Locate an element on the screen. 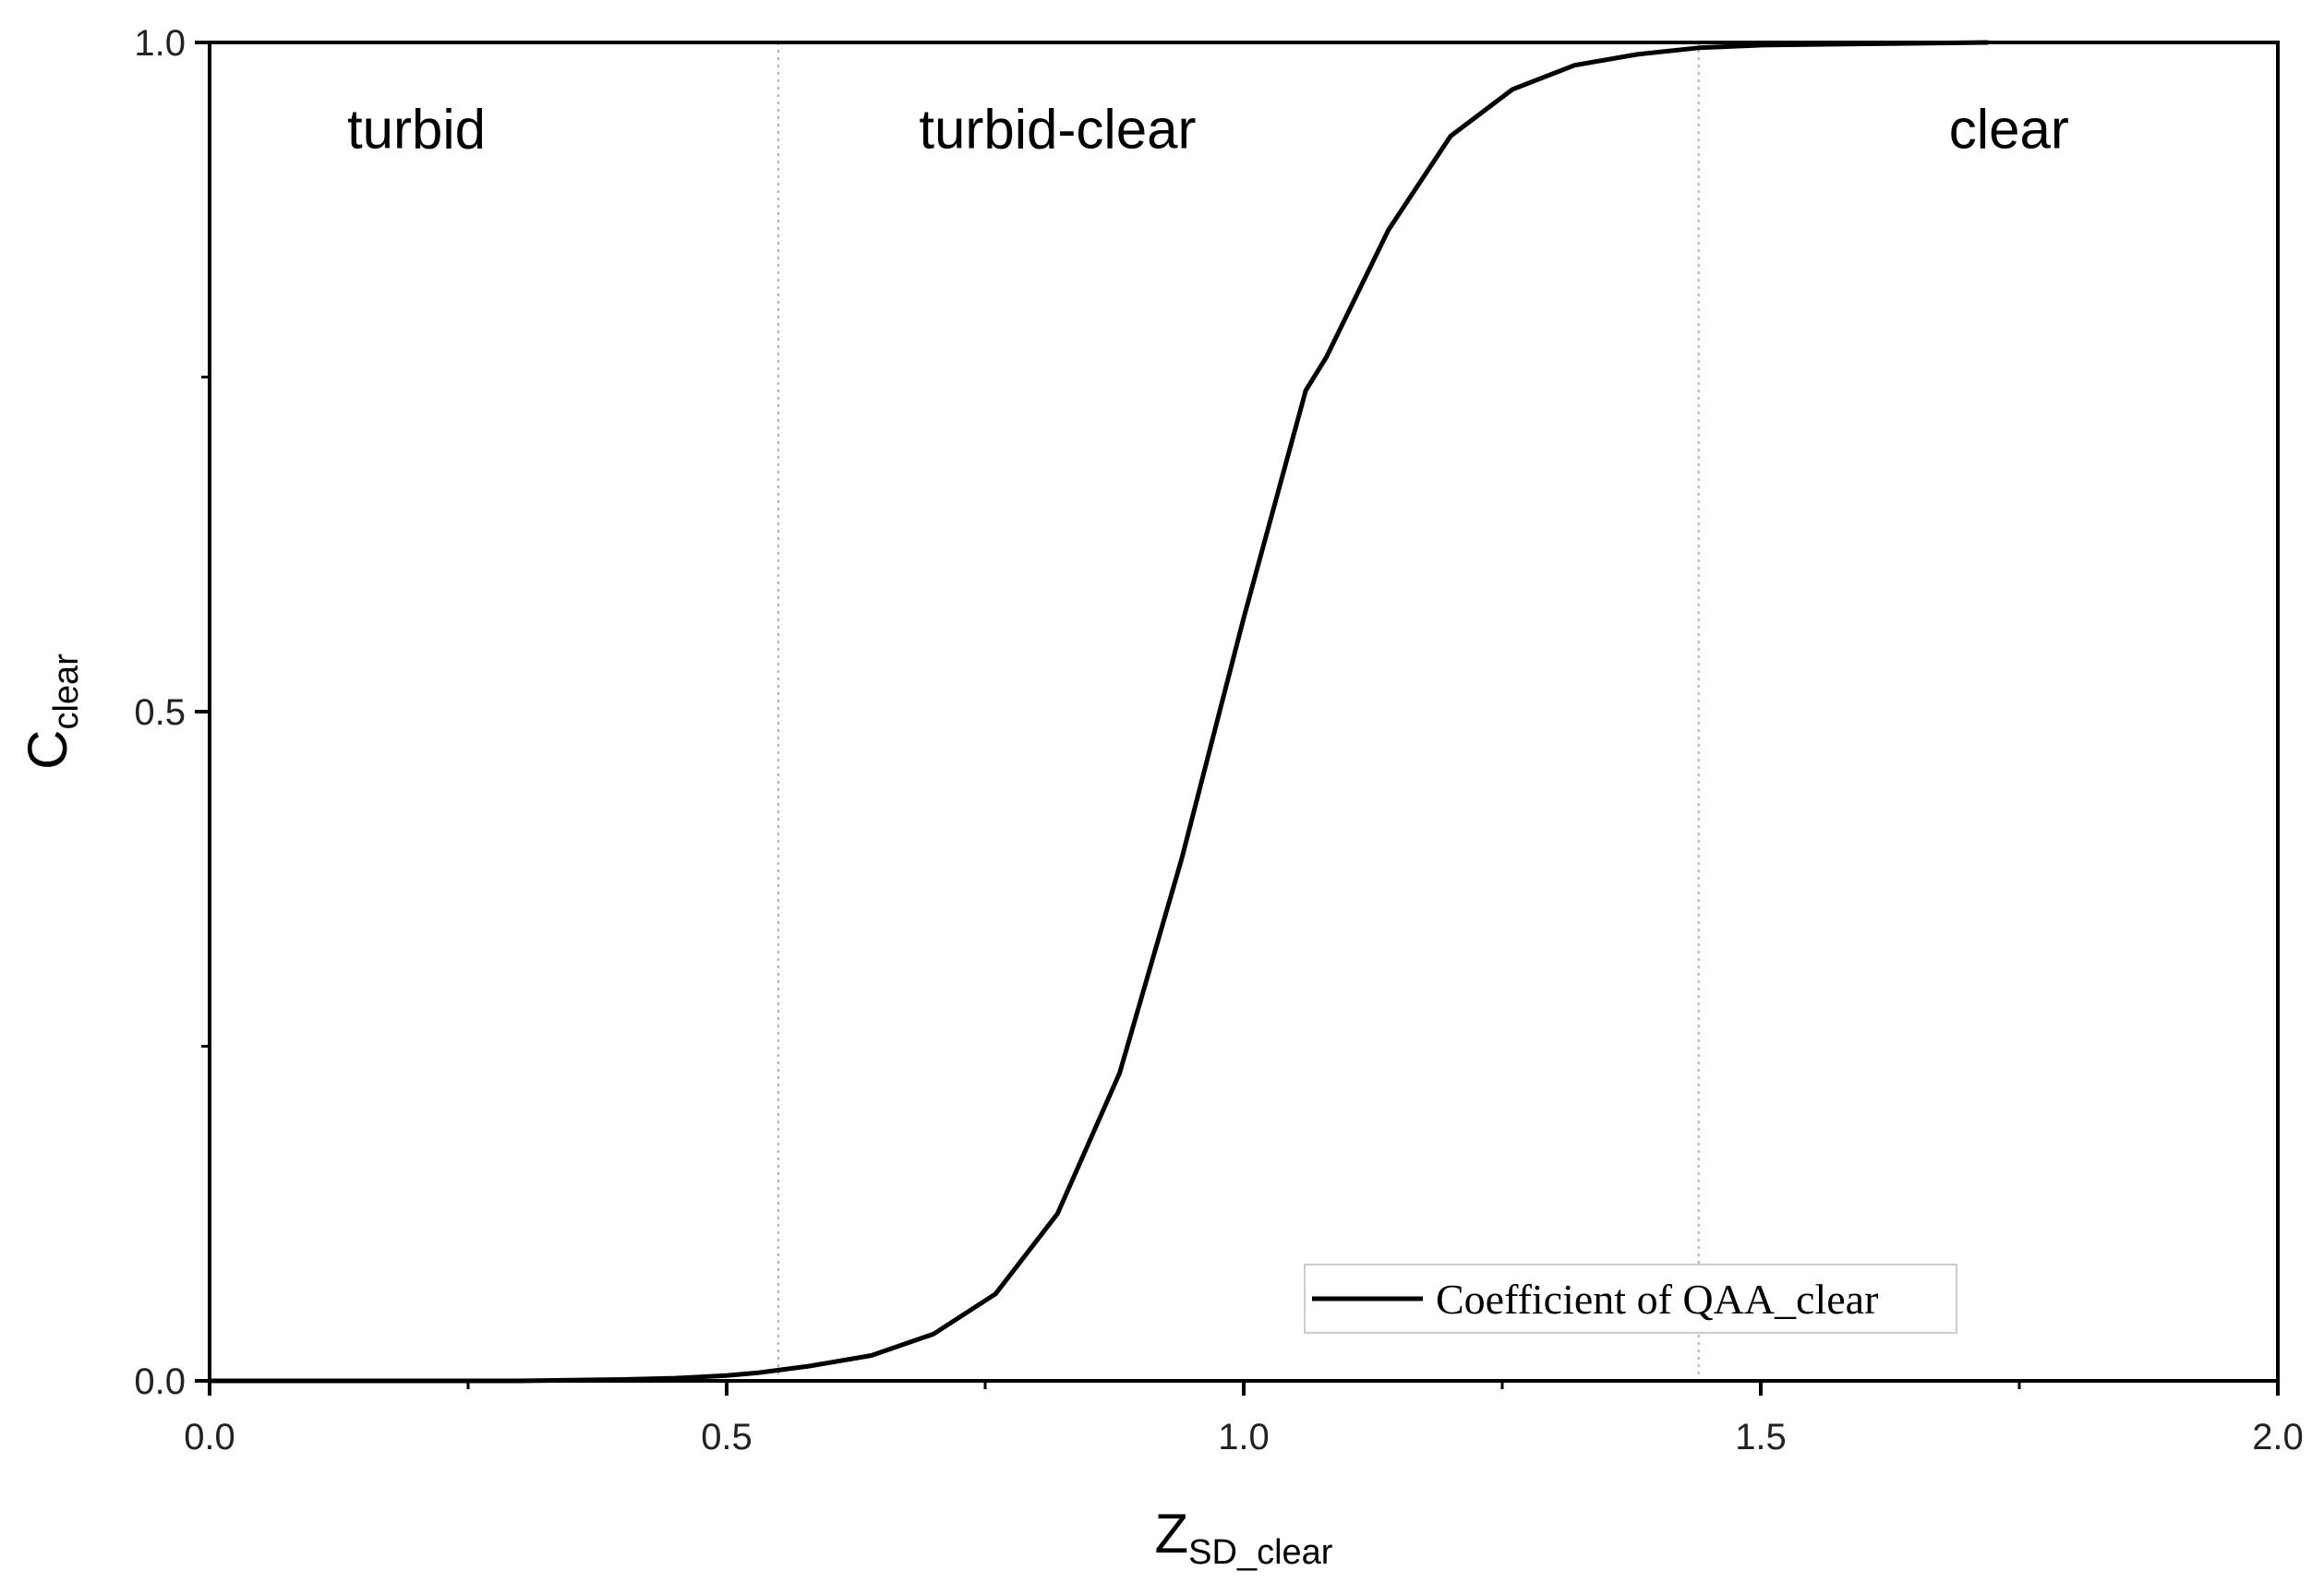  legend: Coefficient of QAA_clear is located at coordinates (1630, 1299).